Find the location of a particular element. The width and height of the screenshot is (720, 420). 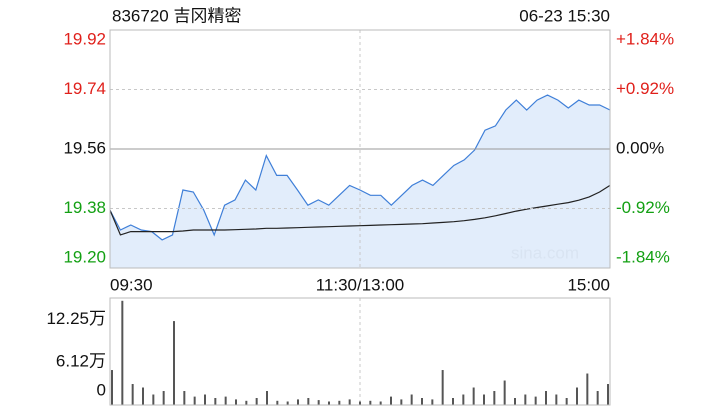

chart-title: 836720 吉冈精密 is located at coordinates (176, 15).